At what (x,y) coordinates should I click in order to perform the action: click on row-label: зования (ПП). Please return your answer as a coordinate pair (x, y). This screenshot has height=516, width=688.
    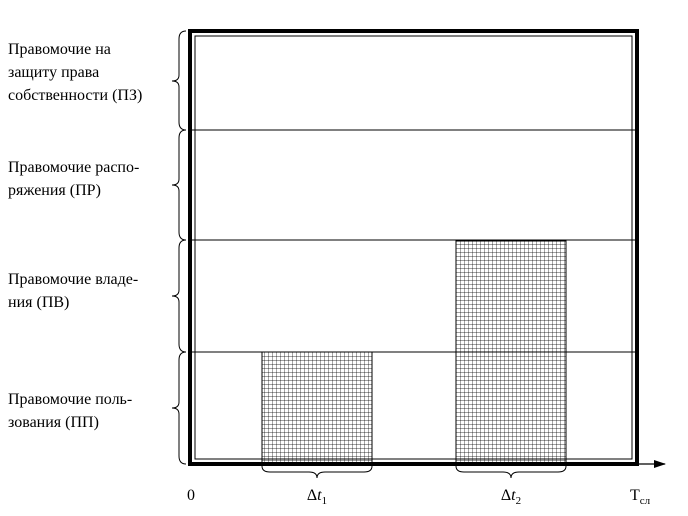
    Looking at the image, I should click on (53, 422).